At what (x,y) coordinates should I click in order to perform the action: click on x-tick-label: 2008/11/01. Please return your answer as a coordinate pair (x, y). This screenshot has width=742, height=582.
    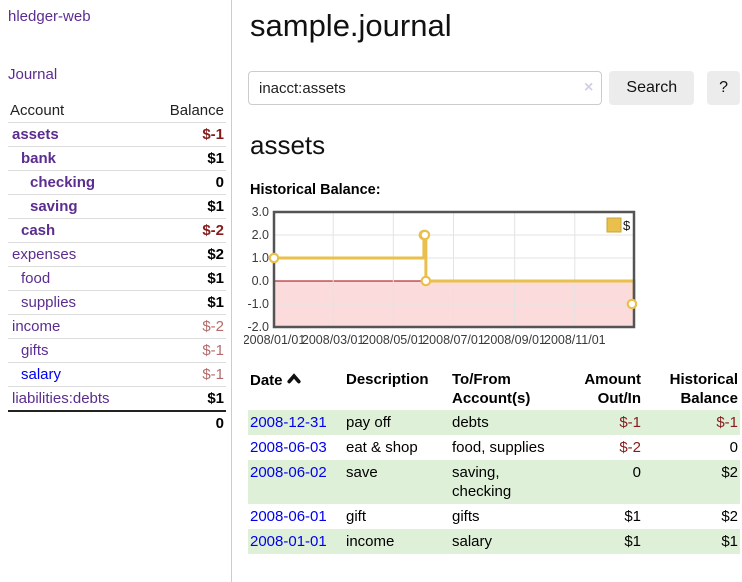
    Looking at the image, I should click on (575, 340).